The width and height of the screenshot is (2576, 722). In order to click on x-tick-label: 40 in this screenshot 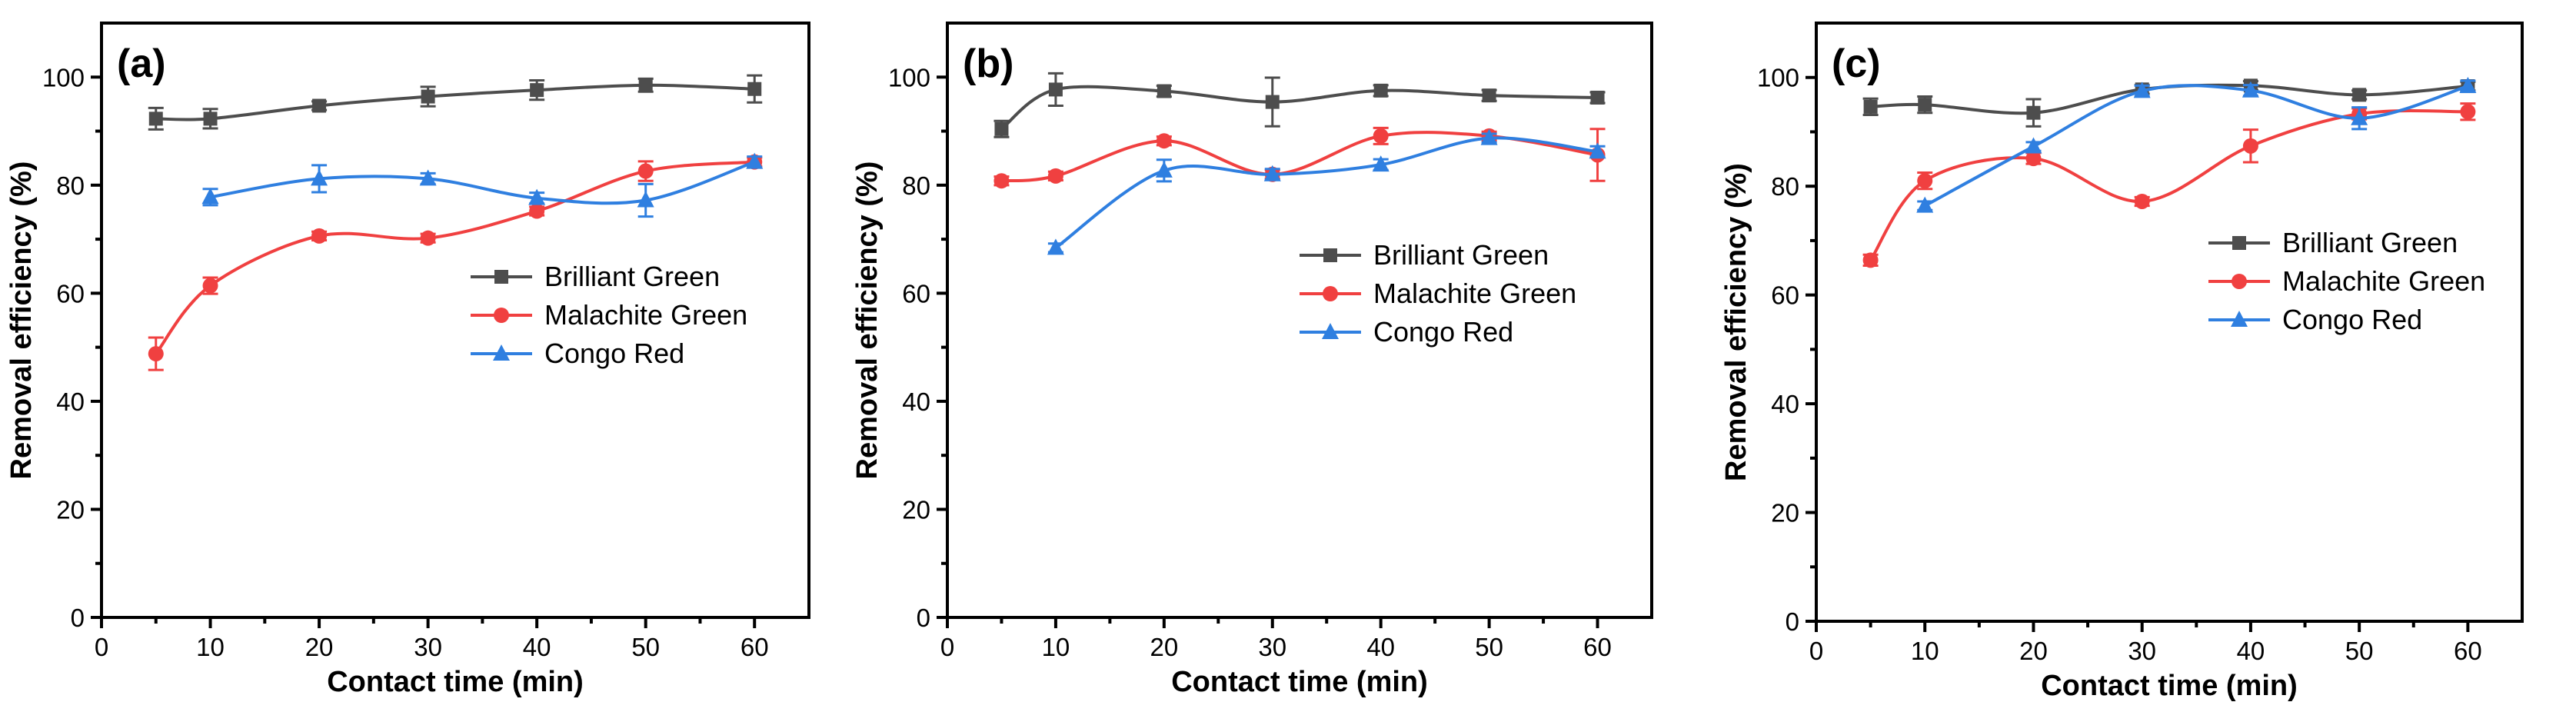, I will do `click(2251, 651)`.